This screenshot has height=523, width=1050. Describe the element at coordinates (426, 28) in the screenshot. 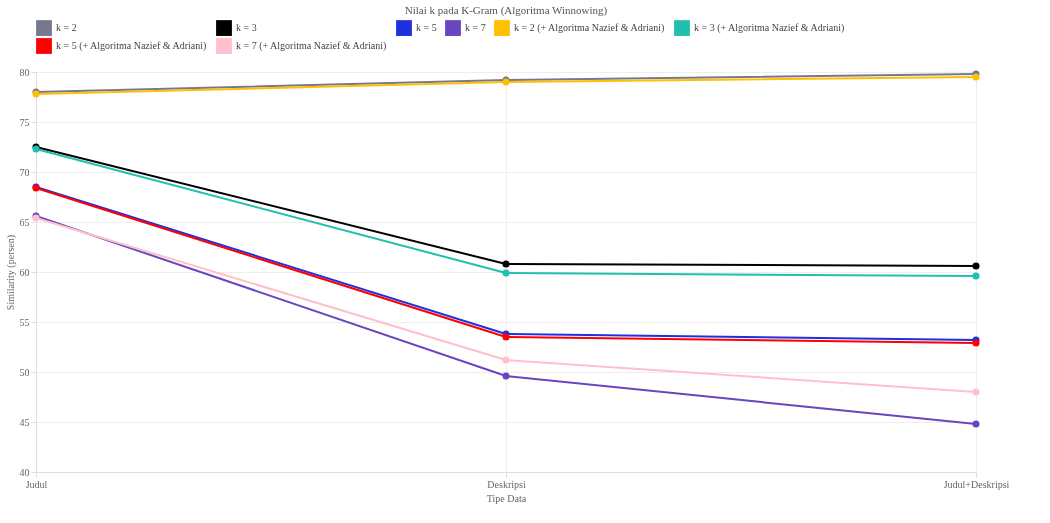

I see `legend-label: k = 5` at that location.